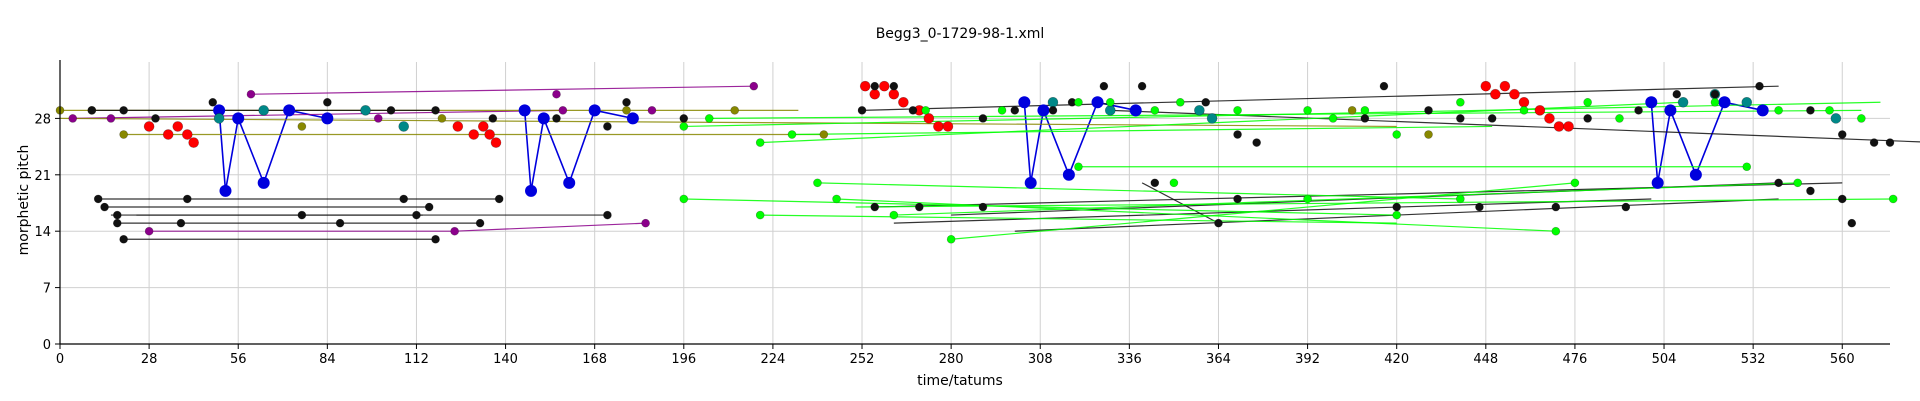  Describe the element at coordinates (1307, 359) in the screenshot. I see `x-tick-label: 392` at that location.